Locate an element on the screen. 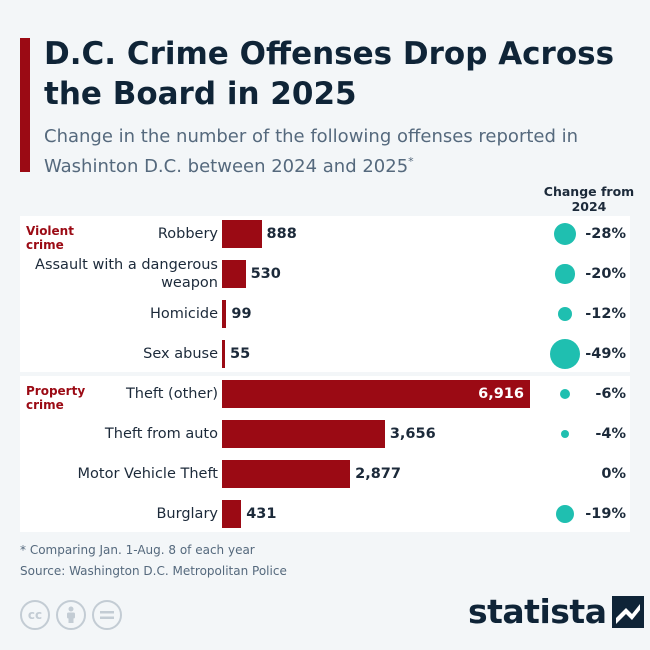  chart-row: Theft from auto 3,656 -4% is located at coordinates (325, 434).